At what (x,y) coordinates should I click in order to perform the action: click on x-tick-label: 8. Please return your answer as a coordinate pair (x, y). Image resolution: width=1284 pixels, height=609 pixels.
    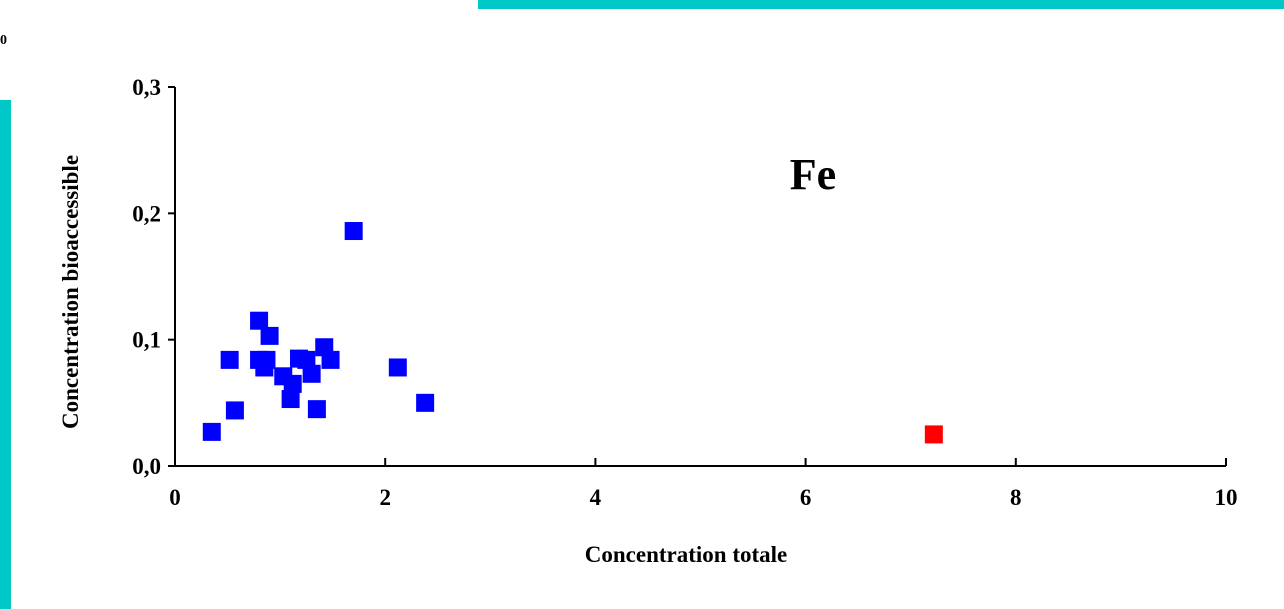
    Looking at the image, I should click on (1016, 497).